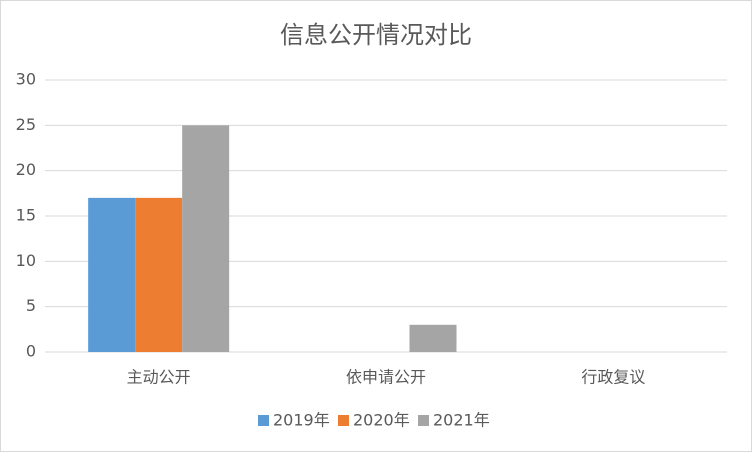 Image resolution: width=752 pixels, height=456 pixels. What do you see at coordinates (301, 420) in the screenshot?
I see `legend-label: 2019年` at bounding box center [301, 420].